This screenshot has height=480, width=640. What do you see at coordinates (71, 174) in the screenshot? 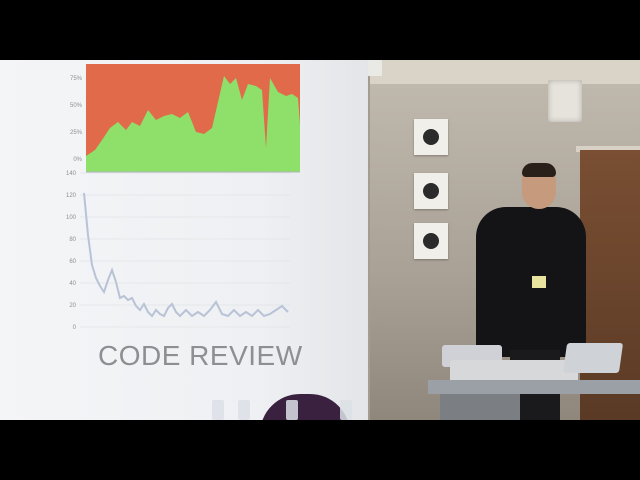
I see `bottom-tick-label: 140` at bounding box center [71, 174].